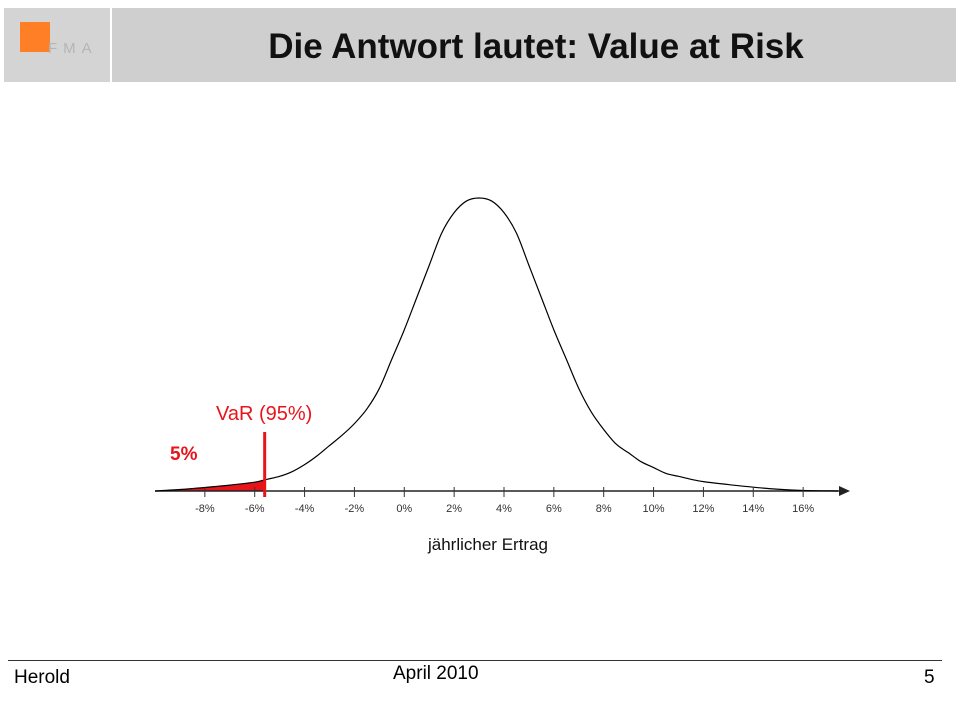 The image size is (960, 720). Describe the element at coordinates (753, 509) in the screenshot. I see `x-tick-label: 14%` at that location.